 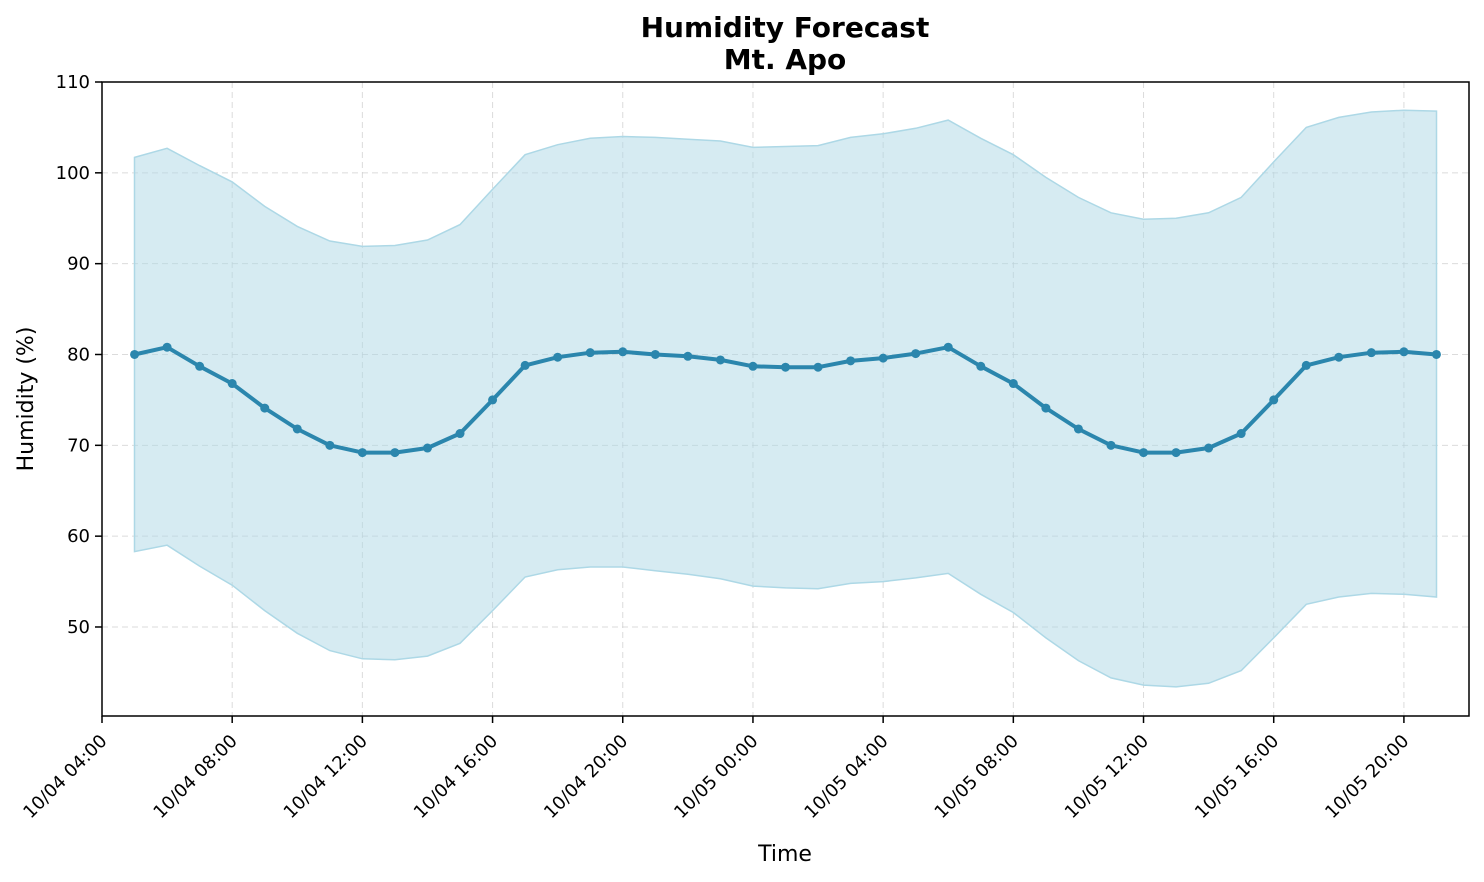 I want to click on y-tick-label: 100, so click(x=73, y=173).